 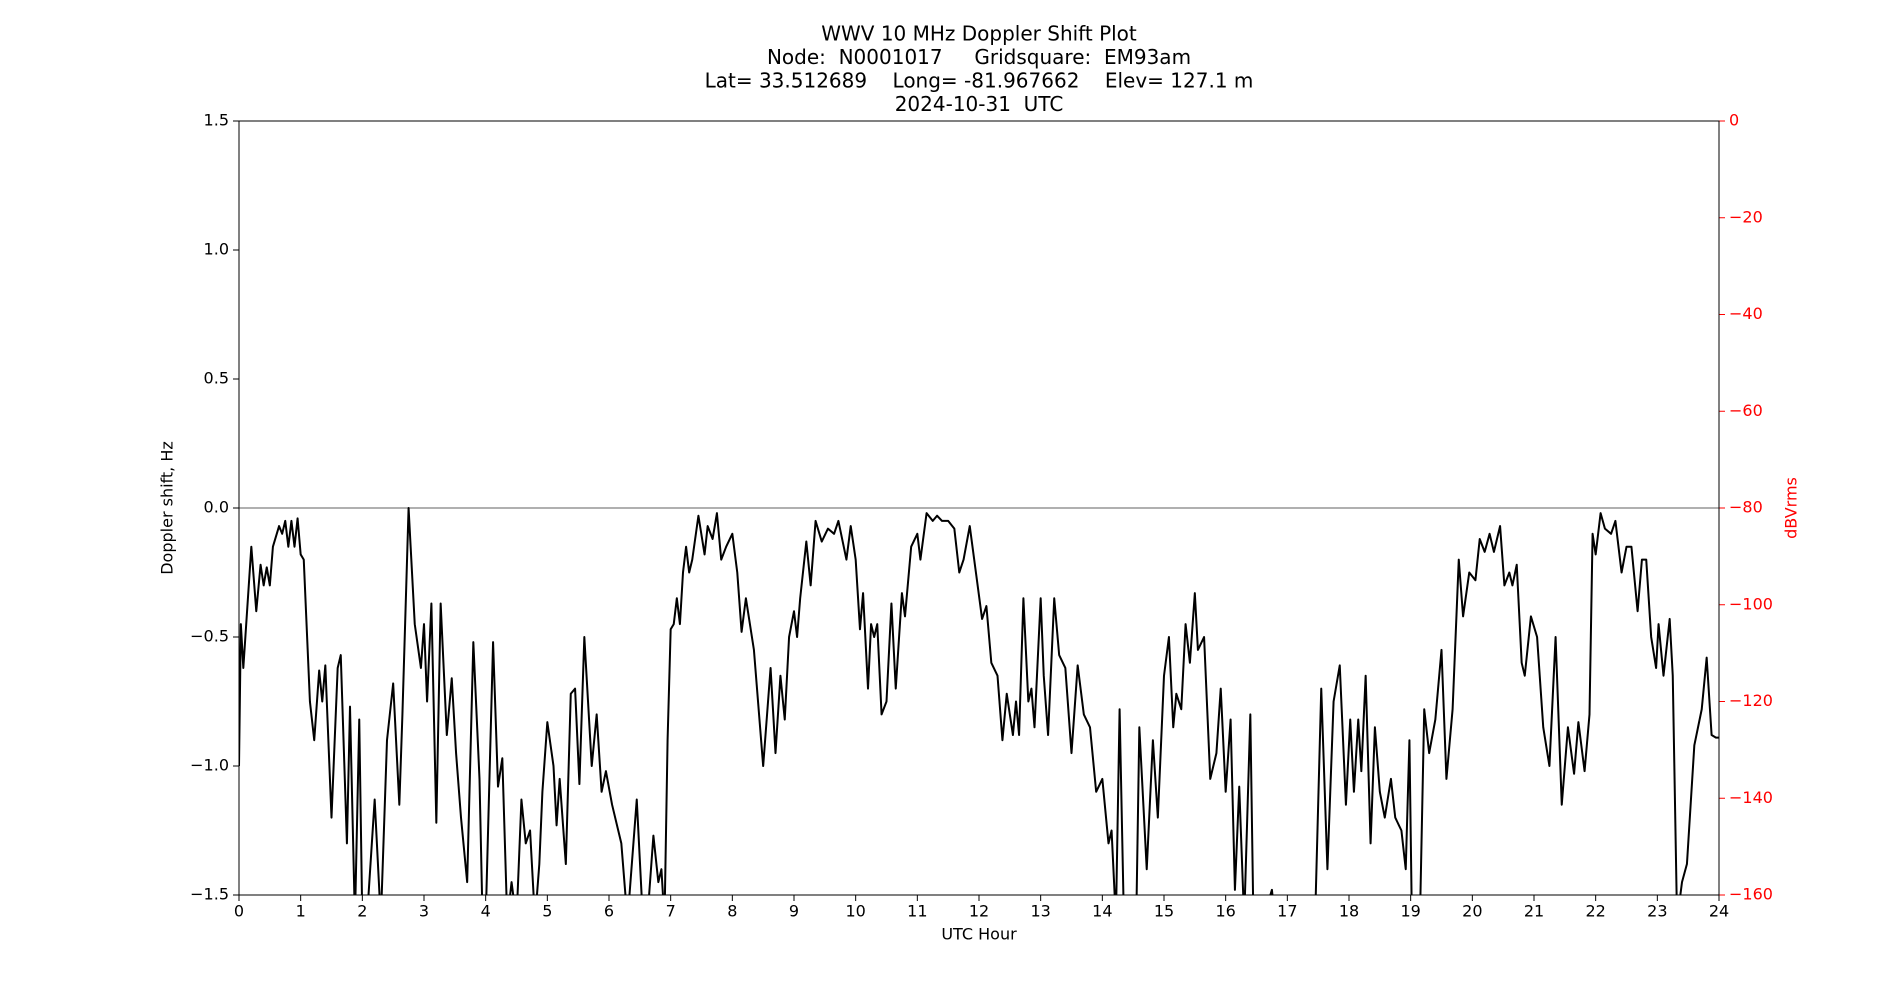 What do you see at coordinates (979, 104) in the screenshot?
I see `chart-title: 2024-10-31 UTC` at bounding box center [979, 104].